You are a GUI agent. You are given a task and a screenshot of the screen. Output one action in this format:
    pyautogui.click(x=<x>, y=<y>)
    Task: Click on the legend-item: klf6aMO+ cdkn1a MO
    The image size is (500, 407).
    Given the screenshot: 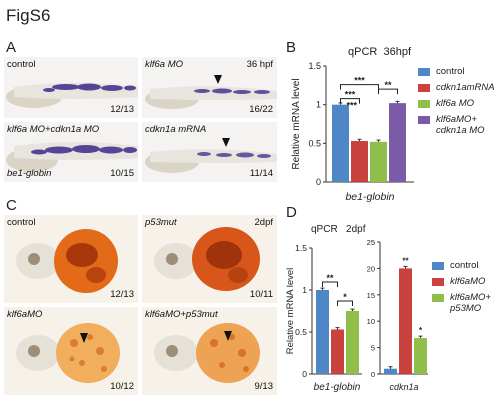 What is the action you would take?
    pyautogui.click(x=451, y=125)
    